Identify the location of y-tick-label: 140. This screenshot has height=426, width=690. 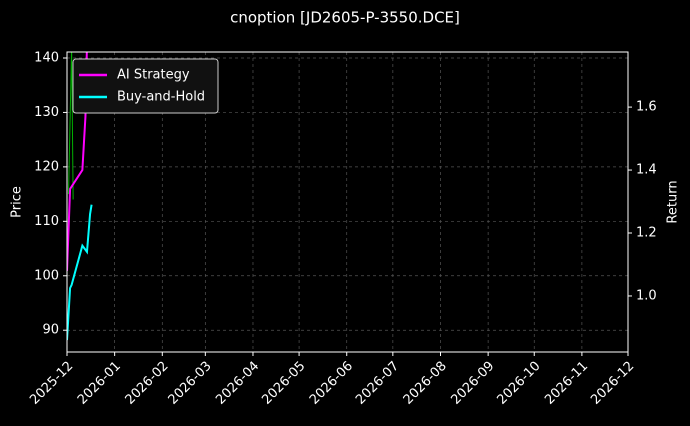
(46, 57).